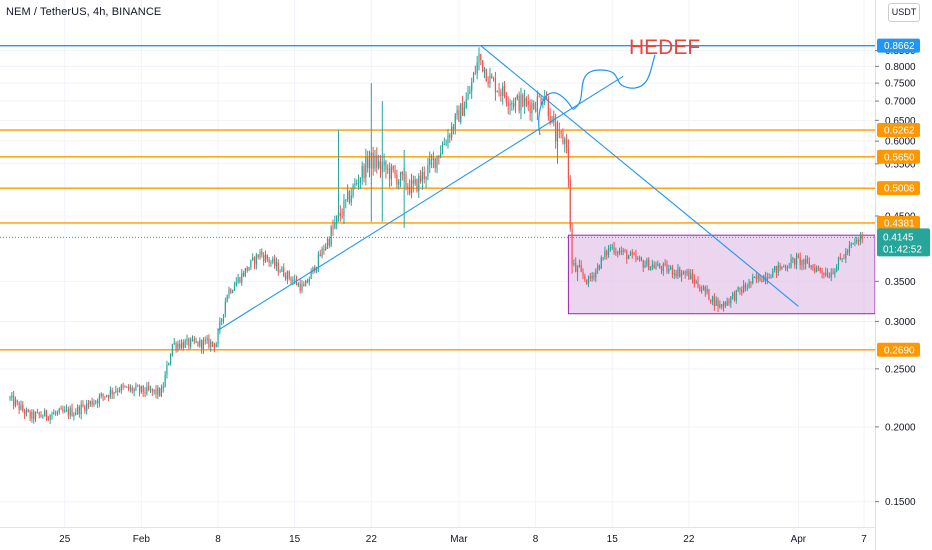 The height and width of the screenshot is (550, 932). I want to click on annotation-layer: HEDEF, so click(619, 86).